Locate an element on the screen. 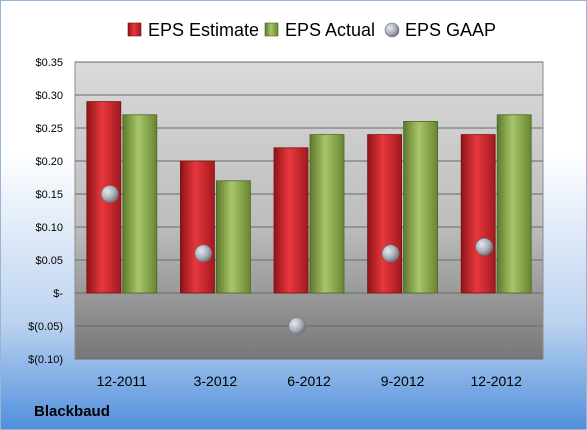  legend-label: EPS GAAP is located at coordinates (450, 30).